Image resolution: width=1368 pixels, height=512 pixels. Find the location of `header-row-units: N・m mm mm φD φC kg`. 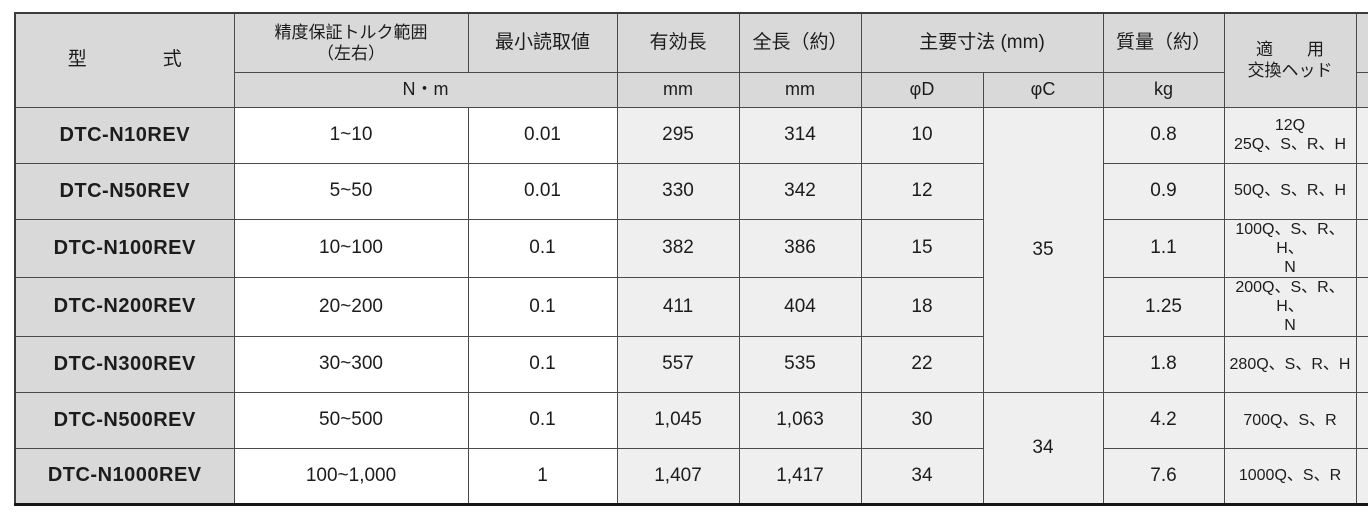

header-row-units: N・m mm mm φD φC kg is located at coordinates (691, 89).